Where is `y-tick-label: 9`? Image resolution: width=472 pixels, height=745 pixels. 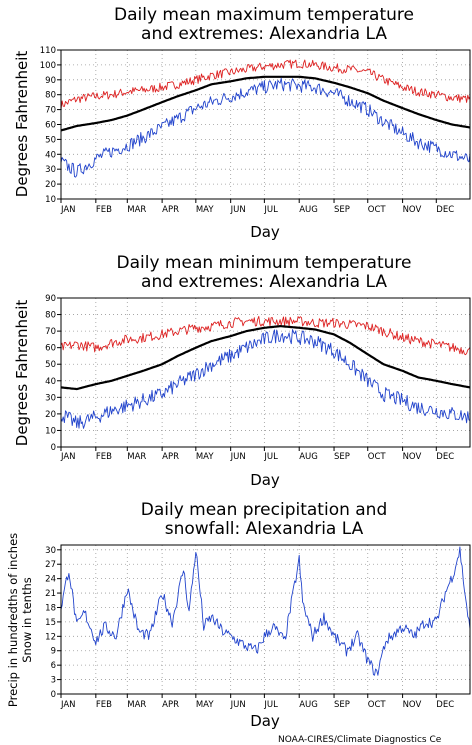 y-tick-label: 9 is located at coordinates (53, 652).